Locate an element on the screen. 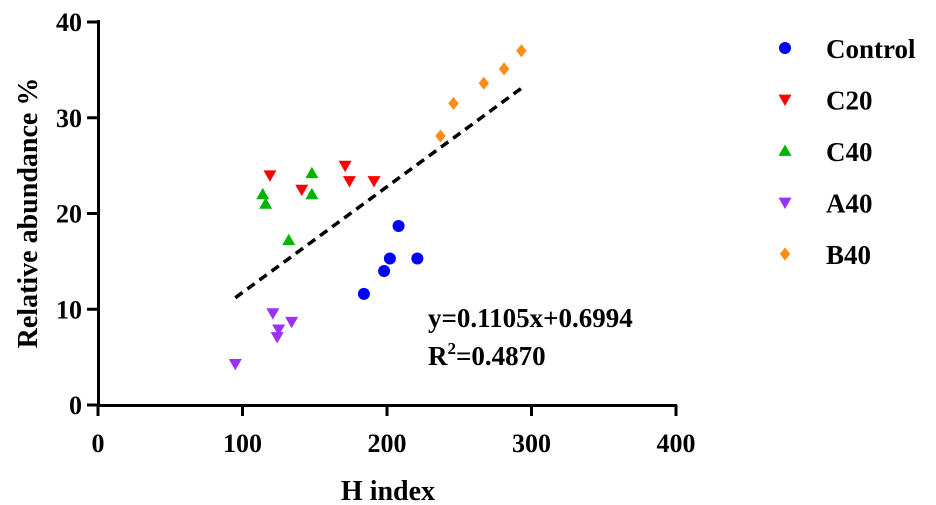 This screenshot has height=505, width=936. legend-label-c20: C20 is located at coordinates (849, 101).